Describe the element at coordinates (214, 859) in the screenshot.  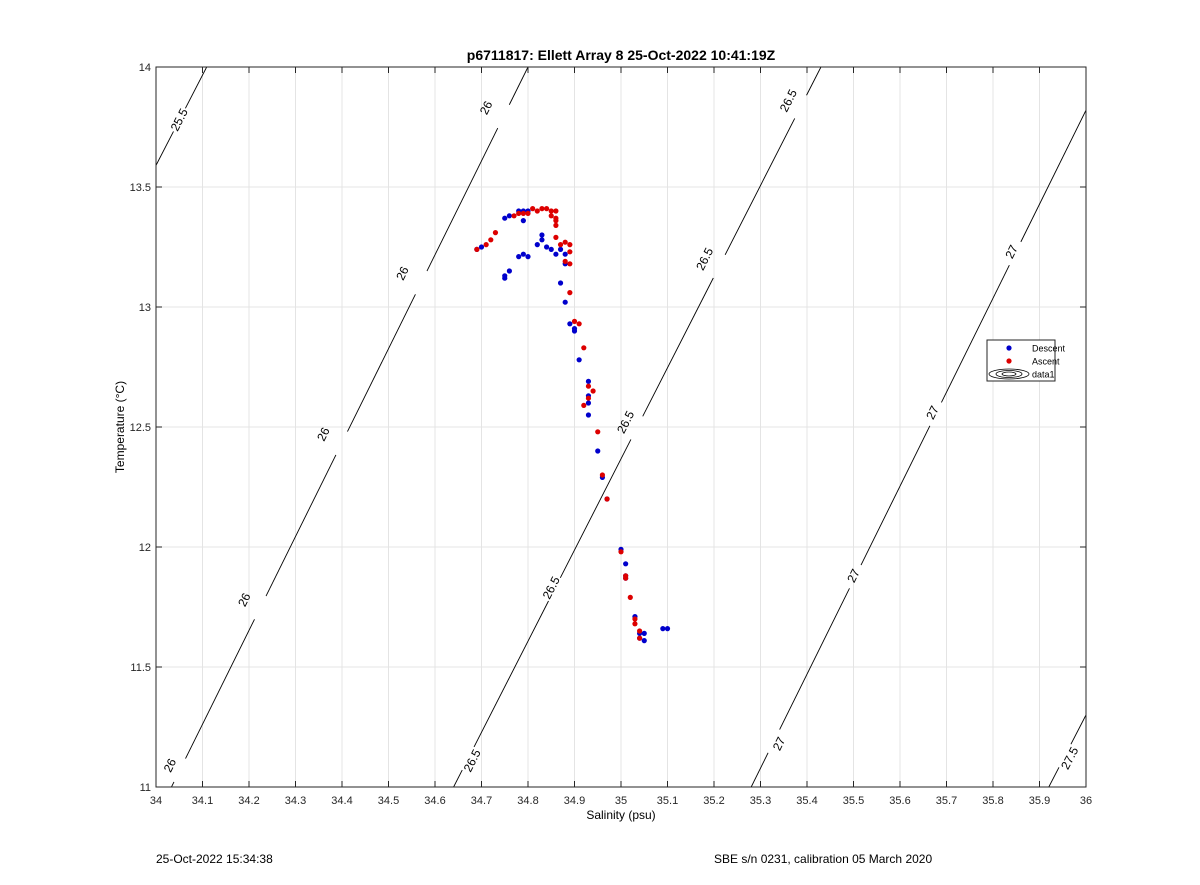
I see `footer-timestamp: 25-Oct-2022 15:34:38` at that location.